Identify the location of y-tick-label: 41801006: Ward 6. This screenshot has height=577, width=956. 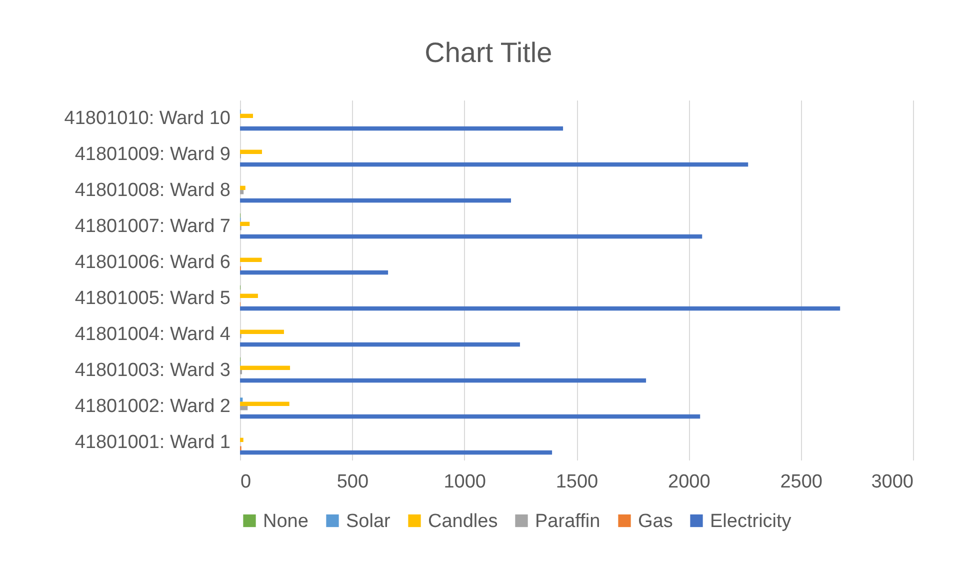
(152, 262).